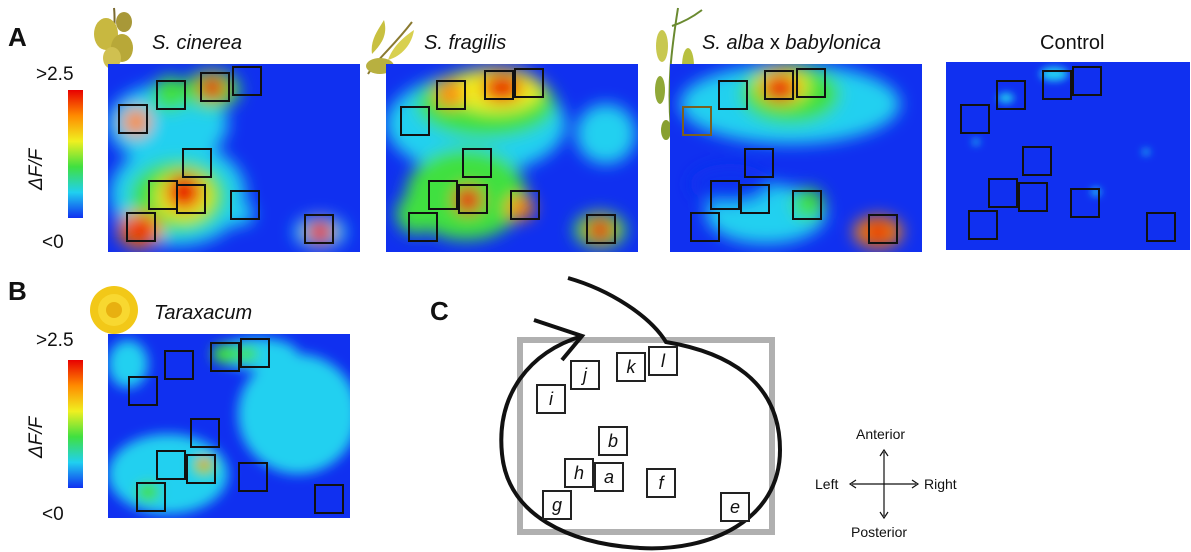 This screenshot has width=1191, height=552. Describe the element at coordinates (827, 484) in the screenshot. I see `label-left: Left` at that location.